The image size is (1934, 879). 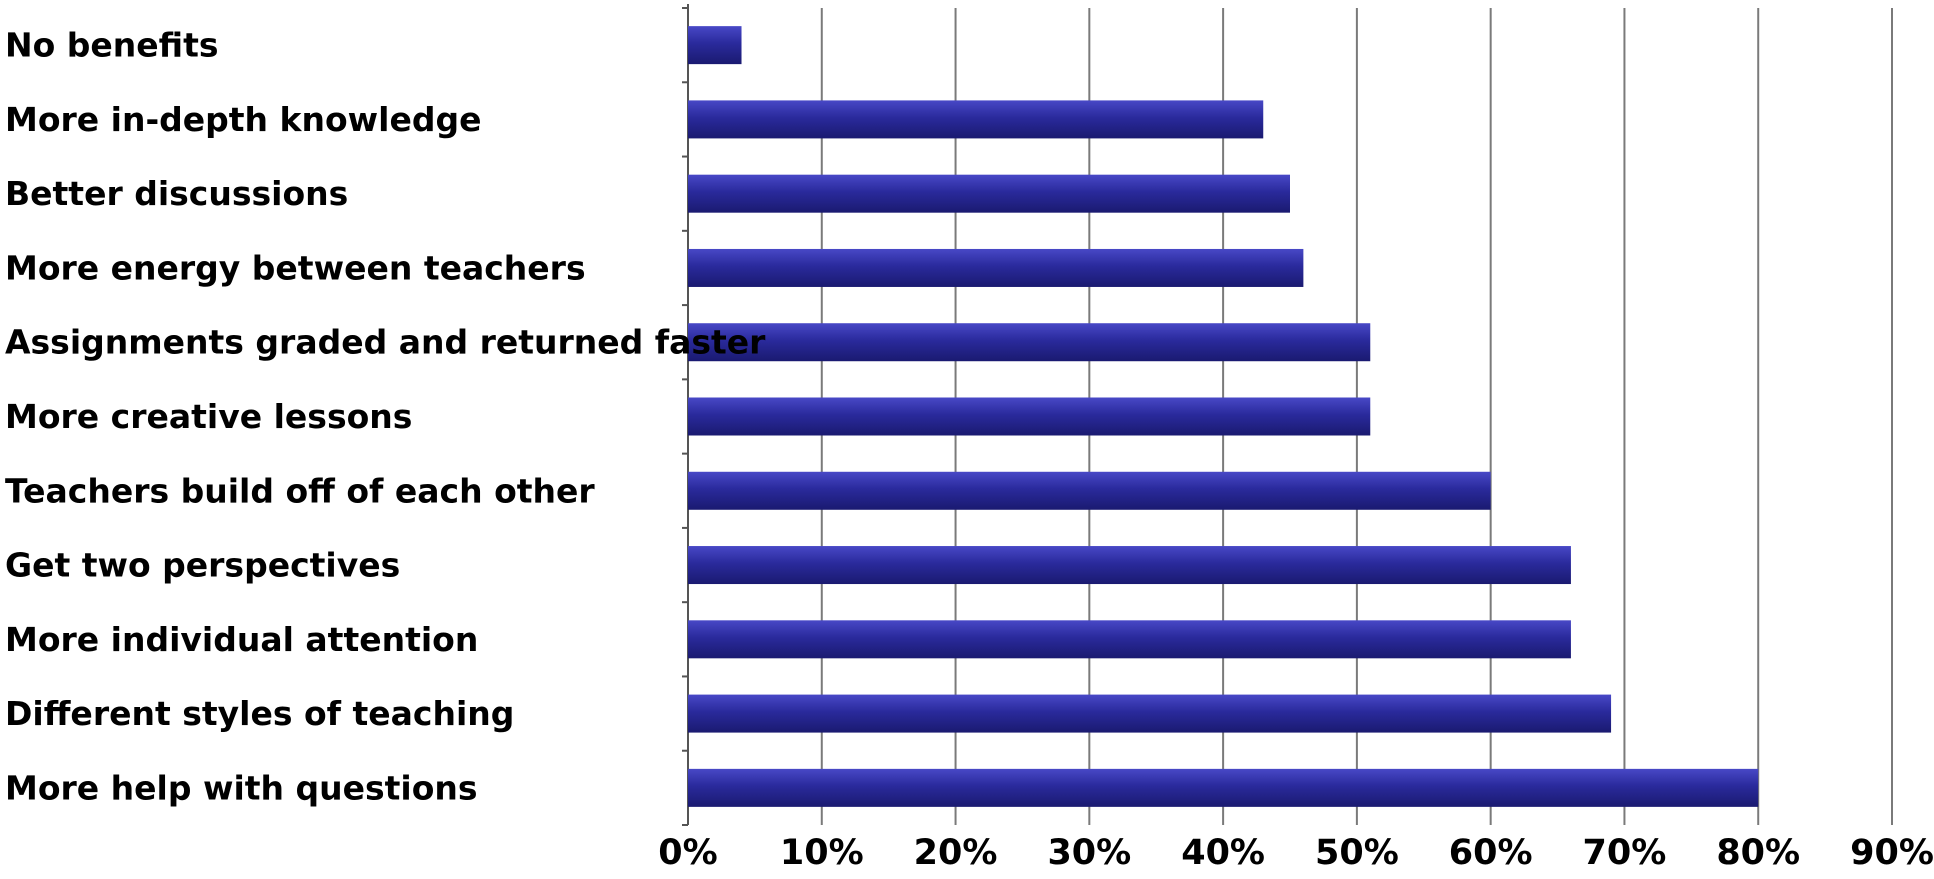 What do you see at coordinates (822, 853) in the screenshot?
I see `x-tick-label: 10%` at bounding box center [822, 853].